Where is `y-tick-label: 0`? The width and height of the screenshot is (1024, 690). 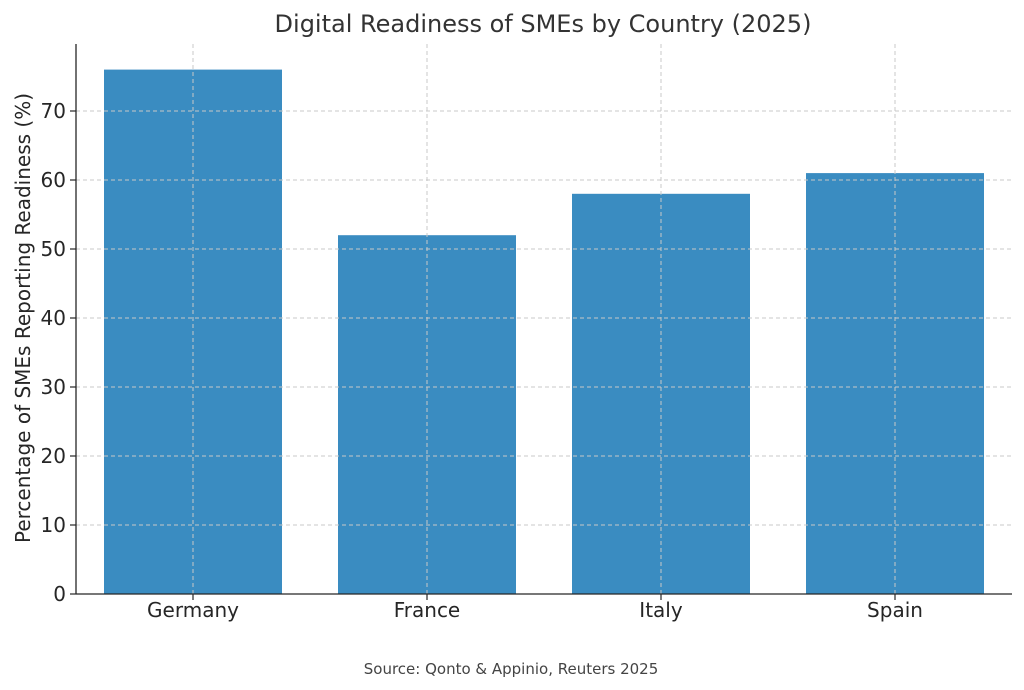 y-tick-label: 0 is located at coordinates (59, 594).